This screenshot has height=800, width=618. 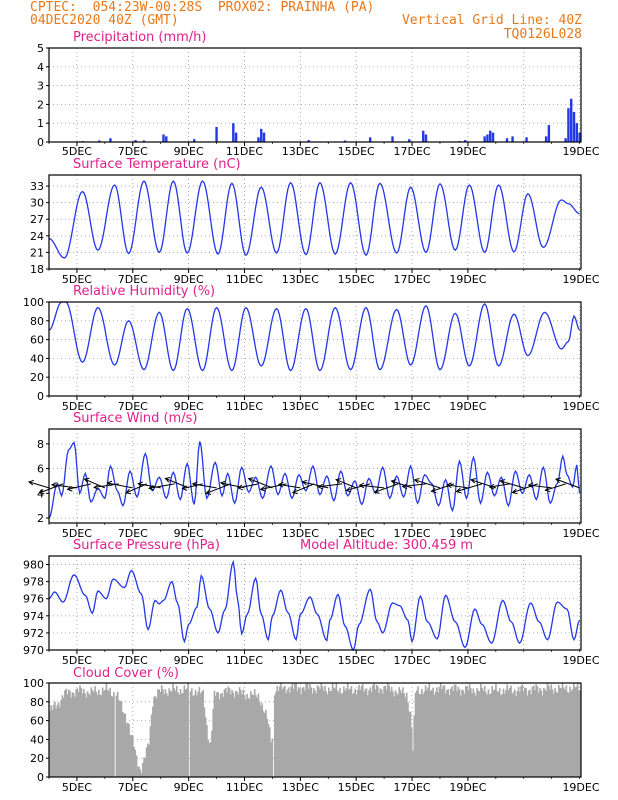 I want to click on panel-5-ytick-label: 980, so click(x=33, y=565).